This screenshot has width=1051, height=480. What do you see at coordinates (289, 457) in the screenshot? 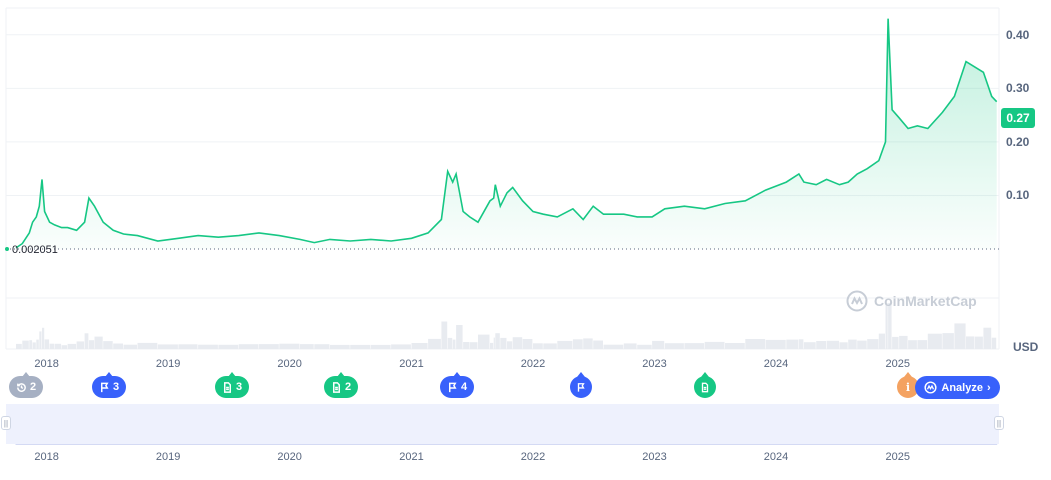
I see `navigator-x-tick-label: 2020` at bounding box center [289, 457].